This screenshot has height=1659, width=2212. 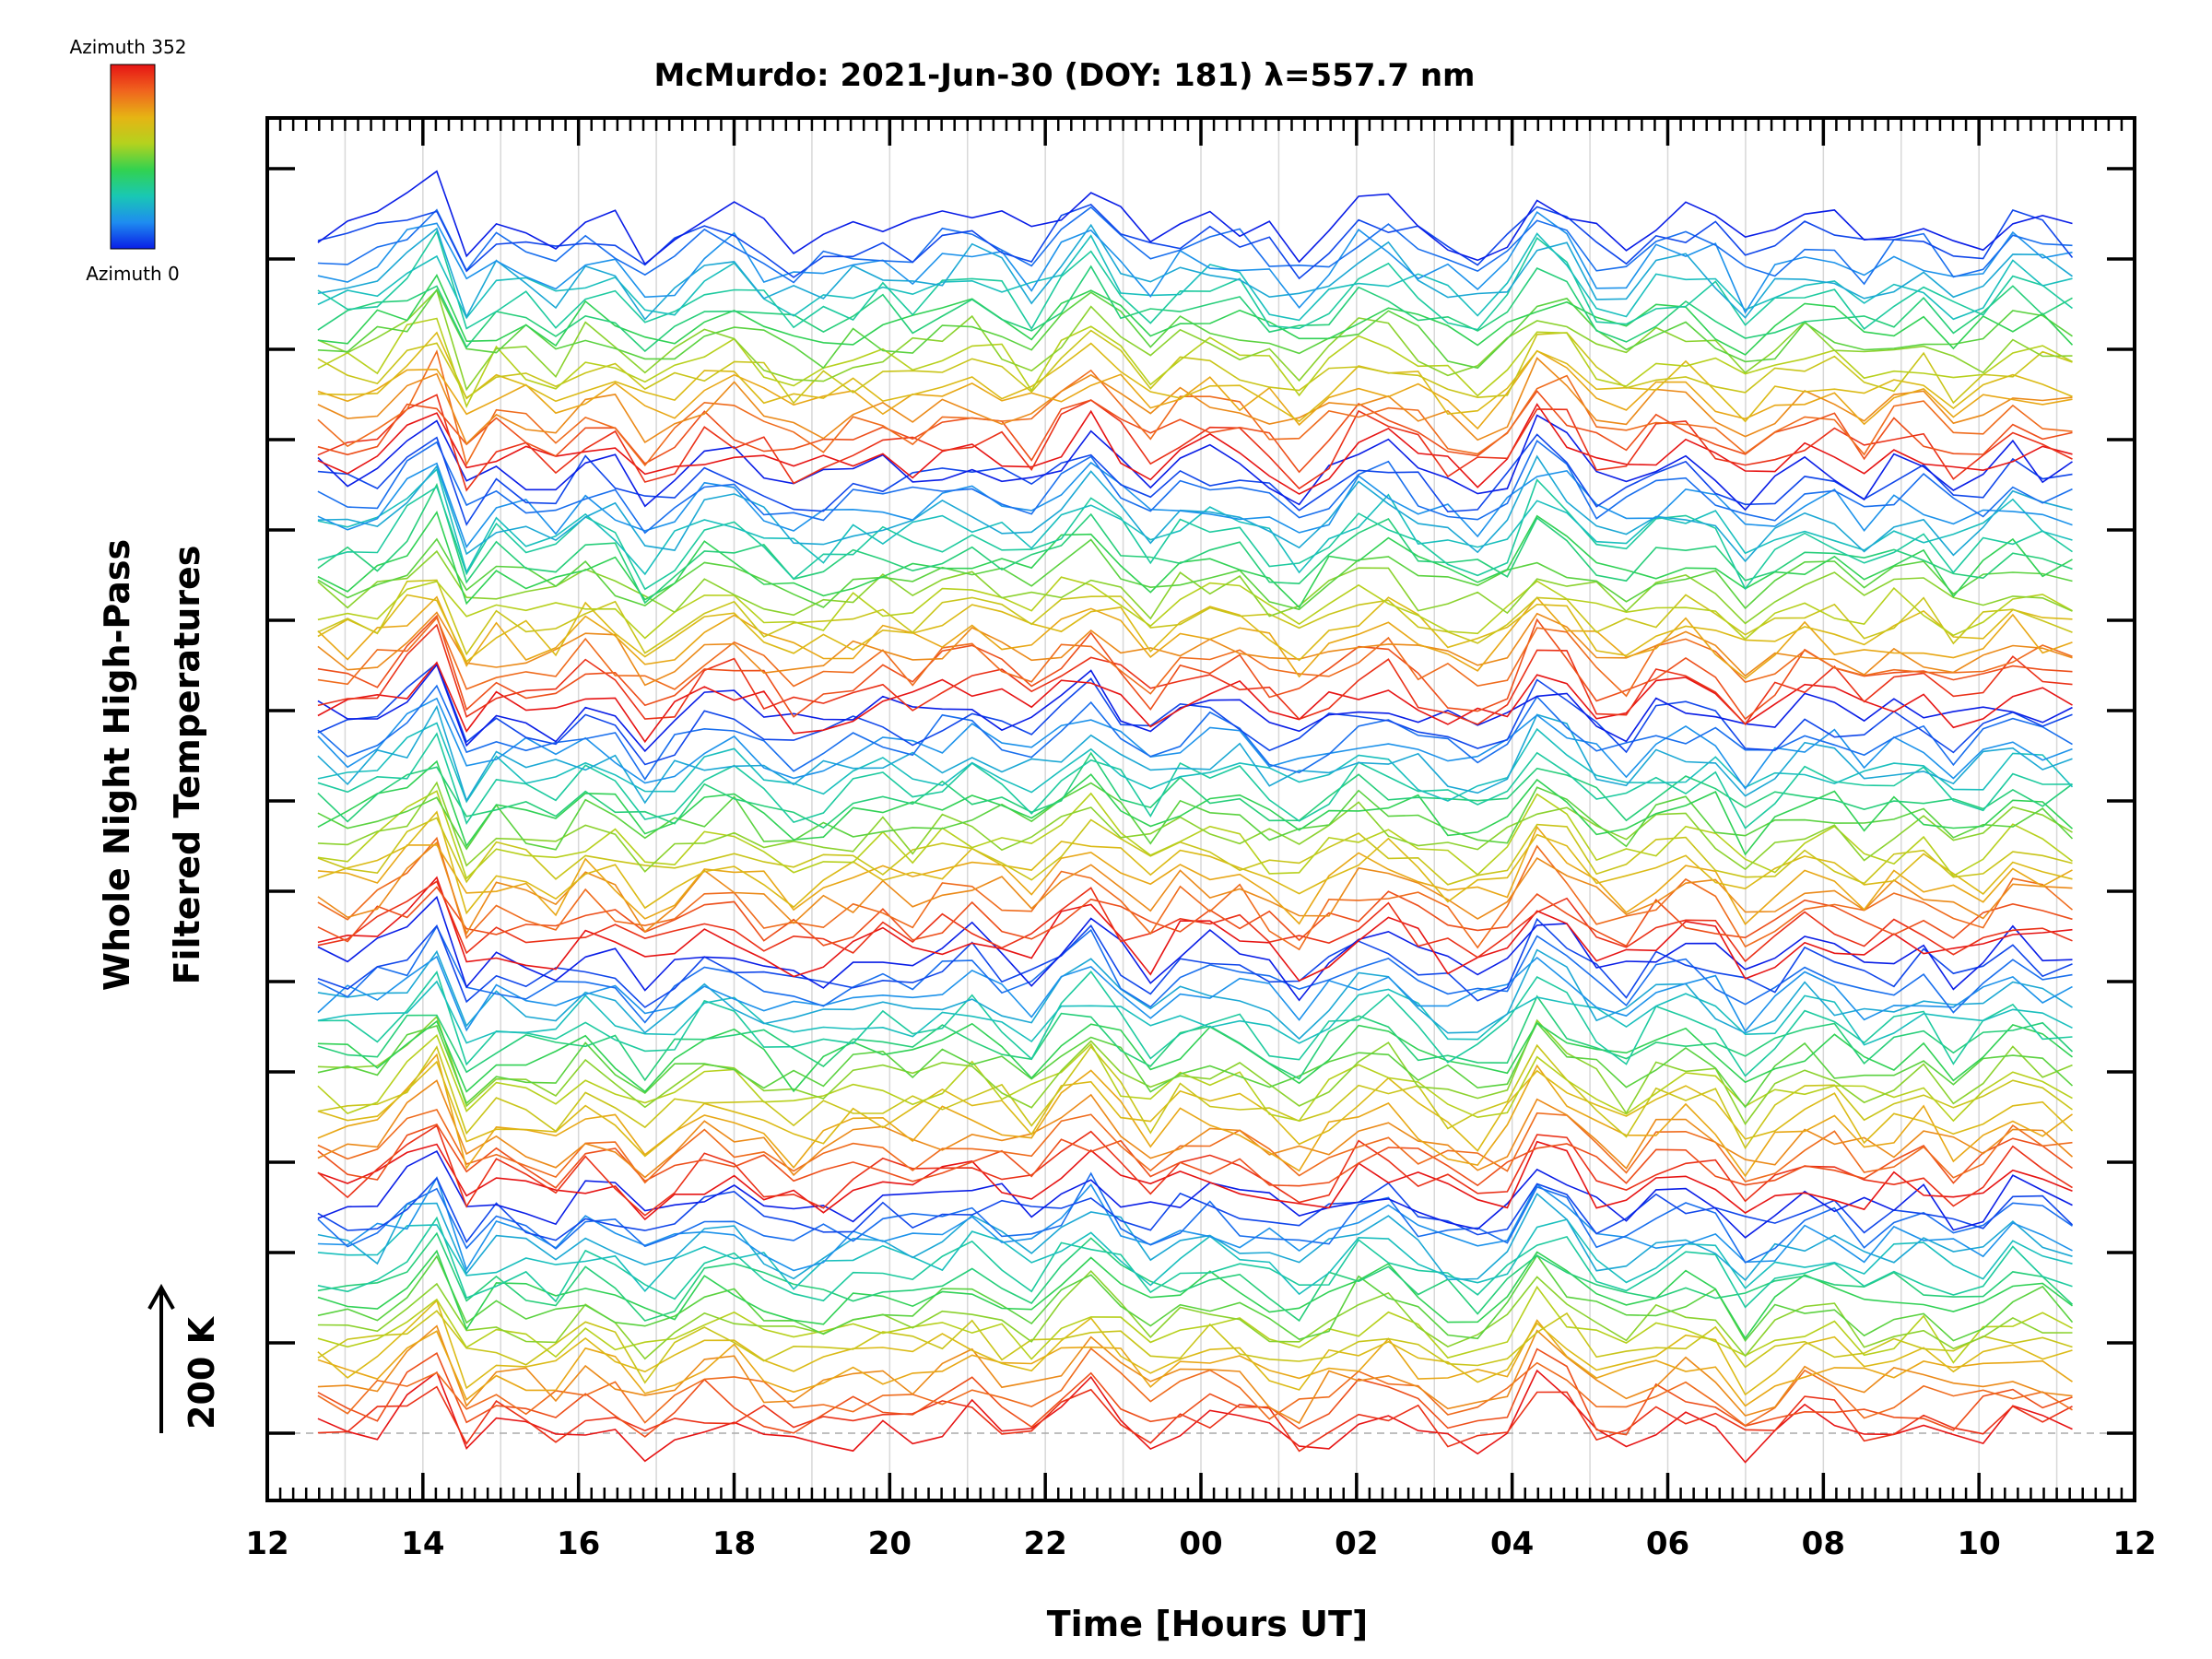 I want to click on x-tick-label: 16, so click(x=578, y=1543).